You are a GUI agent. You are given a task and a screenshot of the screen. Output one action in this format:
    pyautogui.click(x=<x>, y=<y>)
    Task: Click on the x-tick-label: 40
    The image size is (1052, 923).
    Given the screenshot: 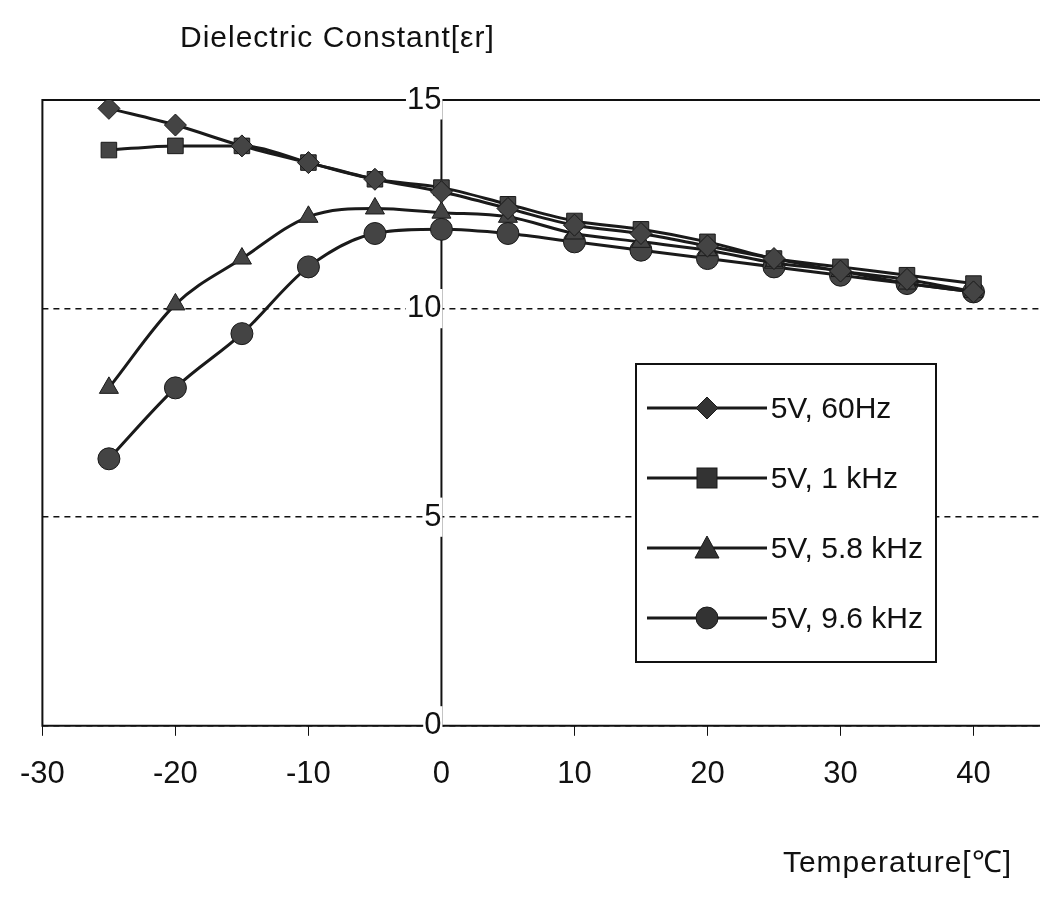 What is the action you would take?
    pyautogui.click(x=973, y=772)
    